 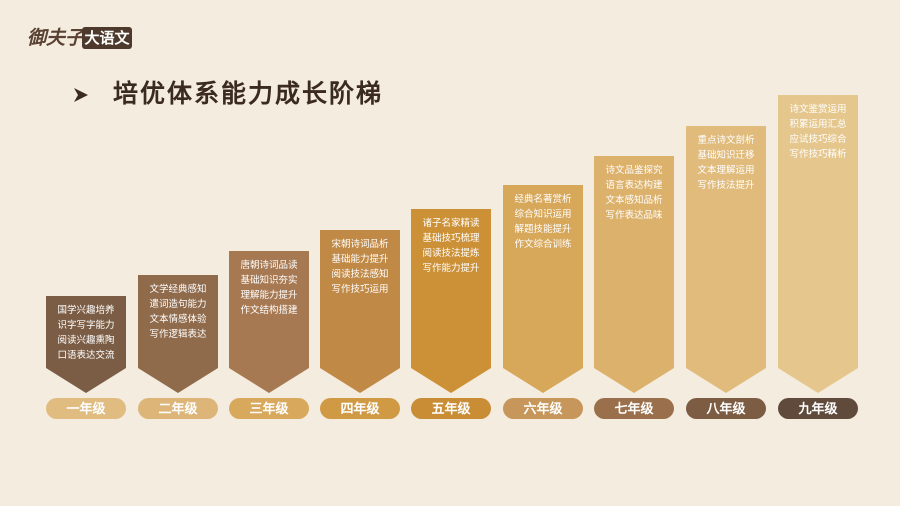 I want to click on title-arrow, so click(x=81, y=95).